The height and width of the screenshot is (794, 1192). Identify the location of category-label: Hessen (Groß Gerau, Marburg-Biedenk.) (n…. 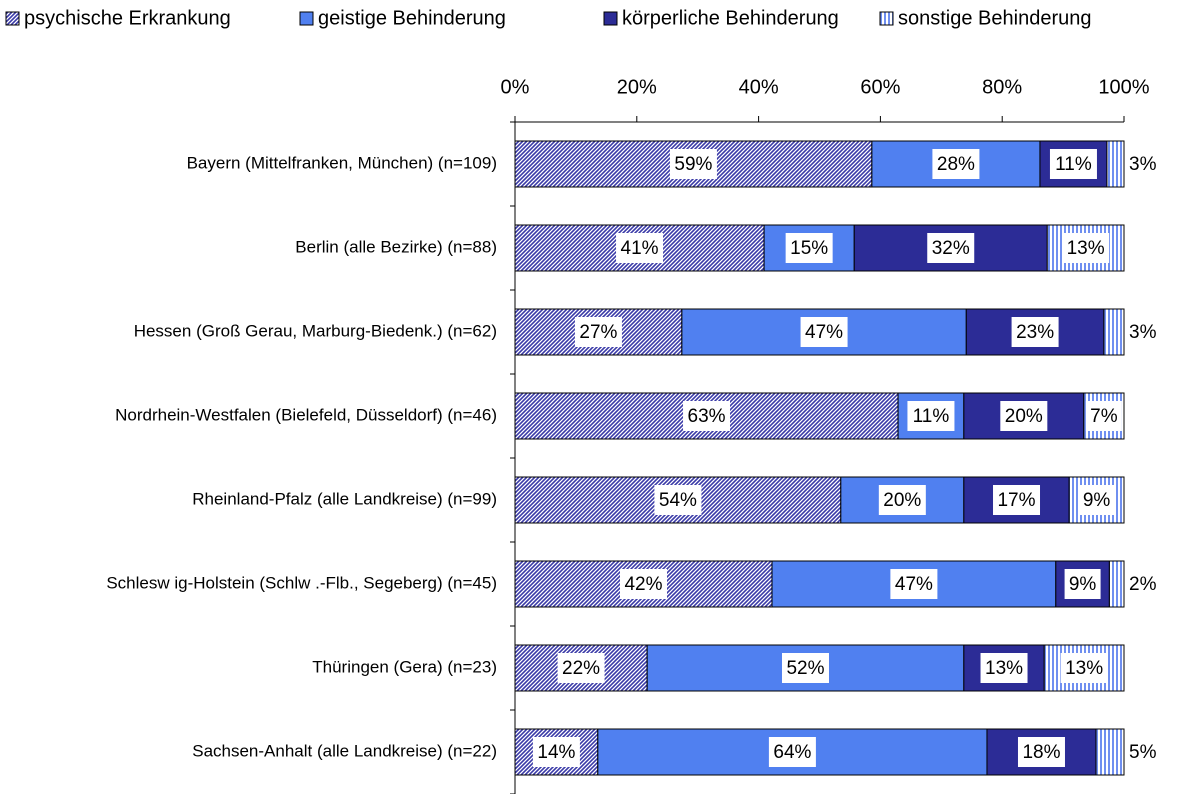
(315, 330).